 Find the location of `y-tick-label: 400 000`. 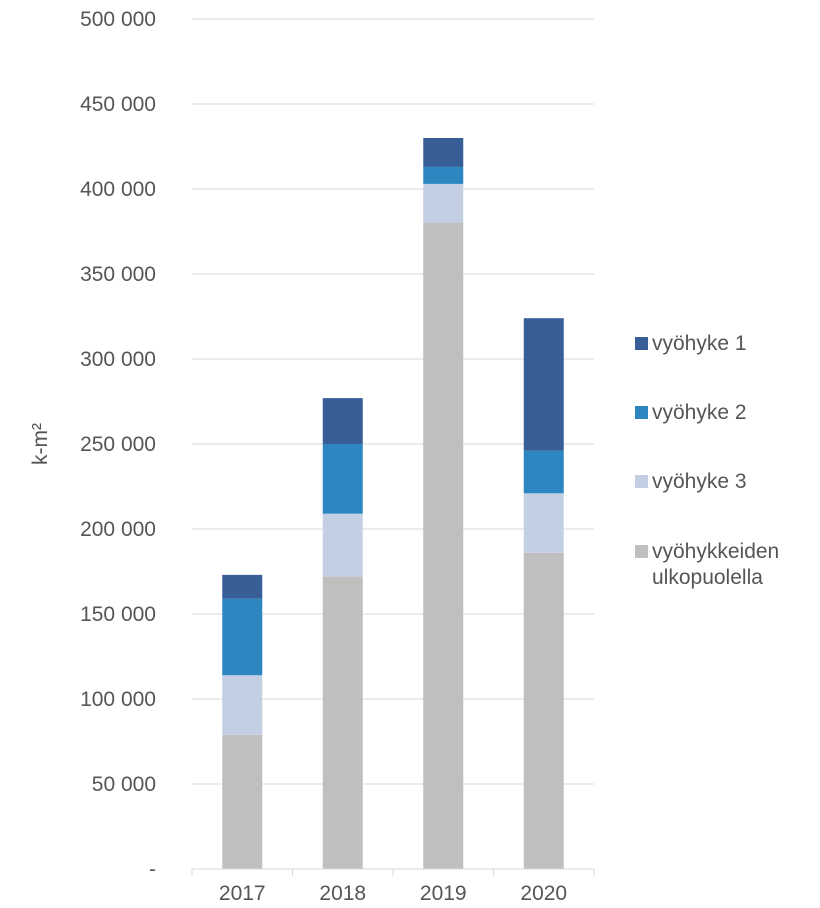

y-tick-label: 400 000 is located at coordinates (118, 189).